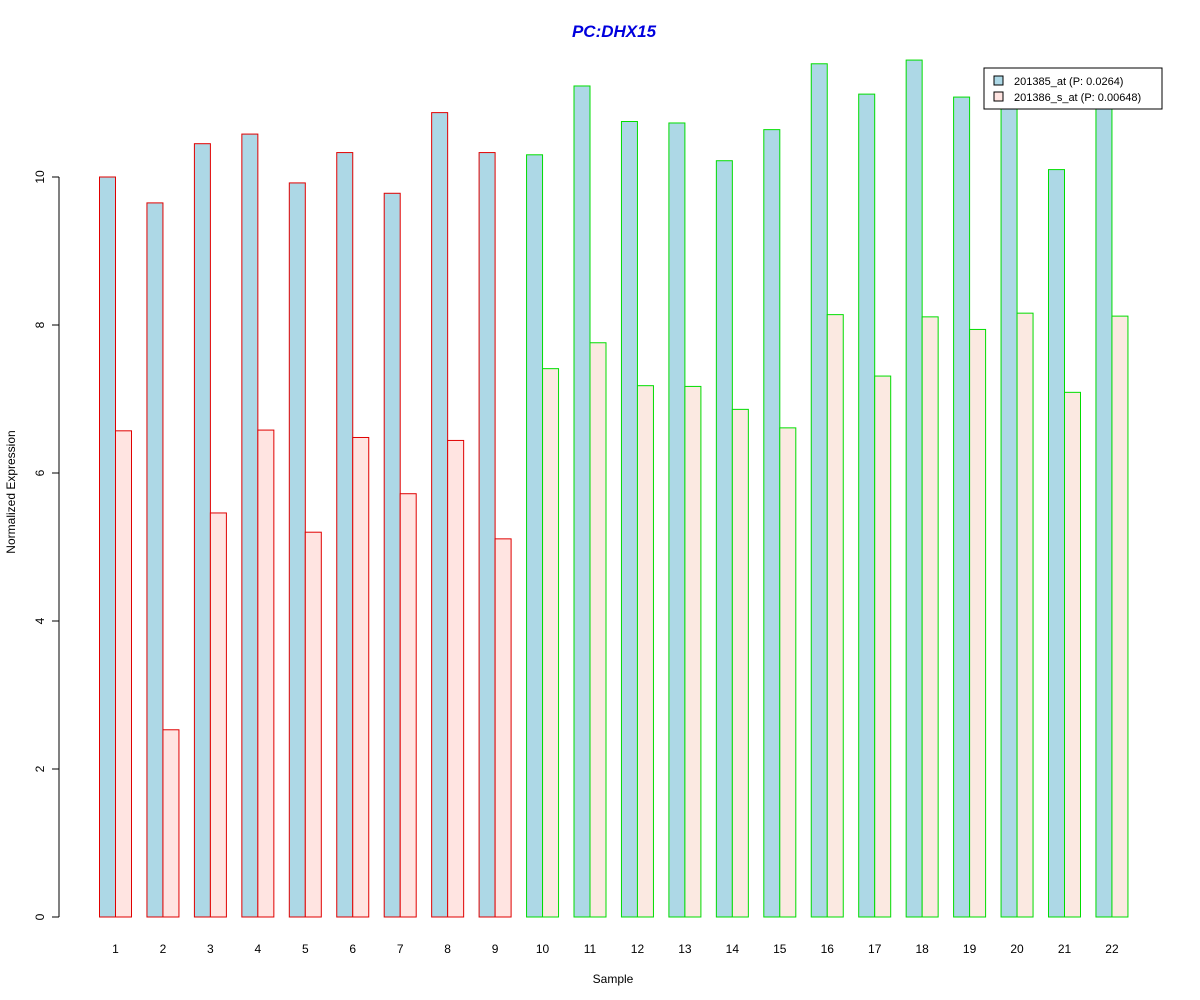 This screenshot has width=1200, height=1000. I want to click on y-tick-label-2: 2, so click(40, 768).